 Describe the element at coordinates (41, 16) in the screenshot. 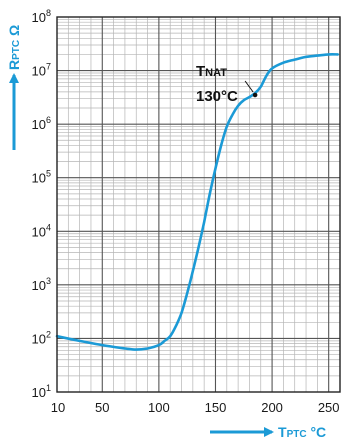

I see `y-tick-label: 10⁸` at that location.